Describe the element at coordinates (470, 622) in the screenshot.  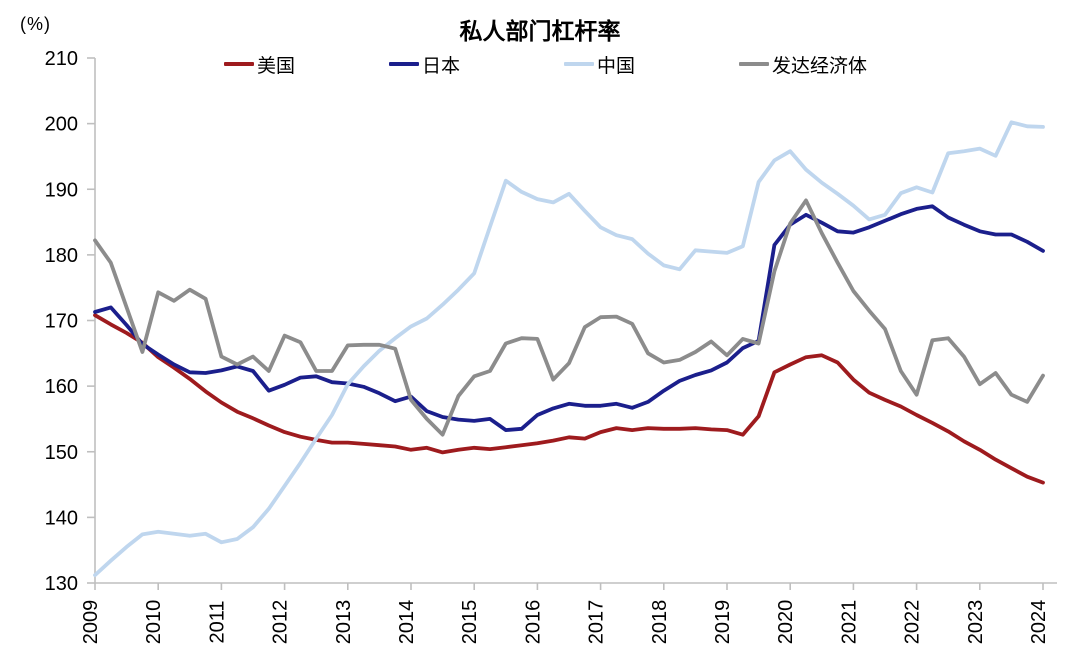
I see `svg-text: 2015` at that location.